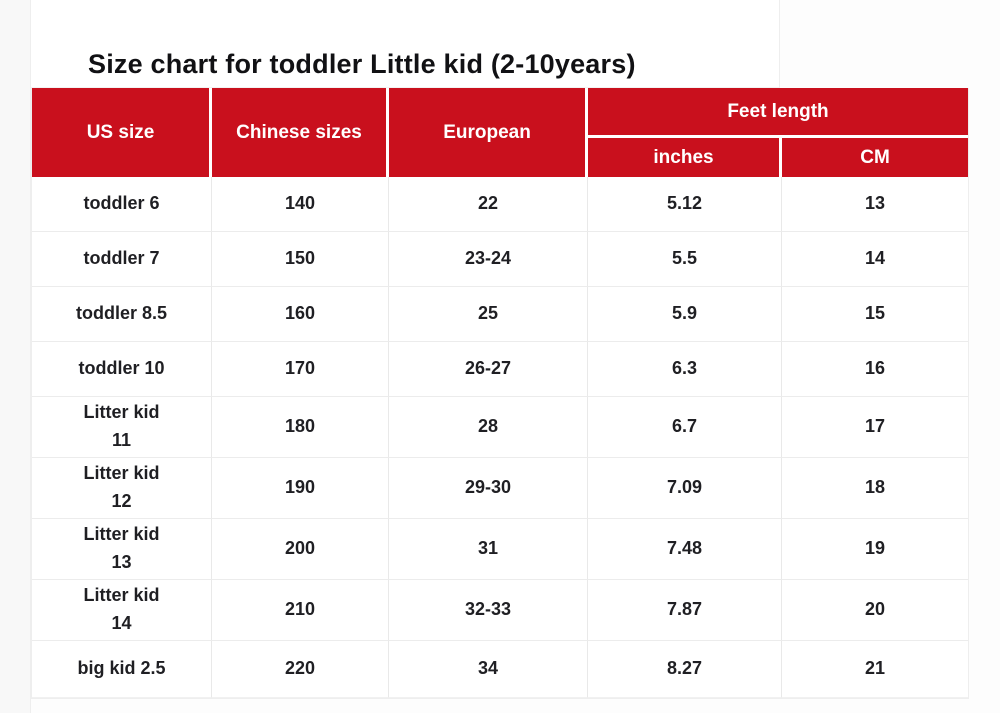 This screenshot has width=1000, height=713. I want to click on header-chinese-sizes: Chinese sizes, so click(300, 132).